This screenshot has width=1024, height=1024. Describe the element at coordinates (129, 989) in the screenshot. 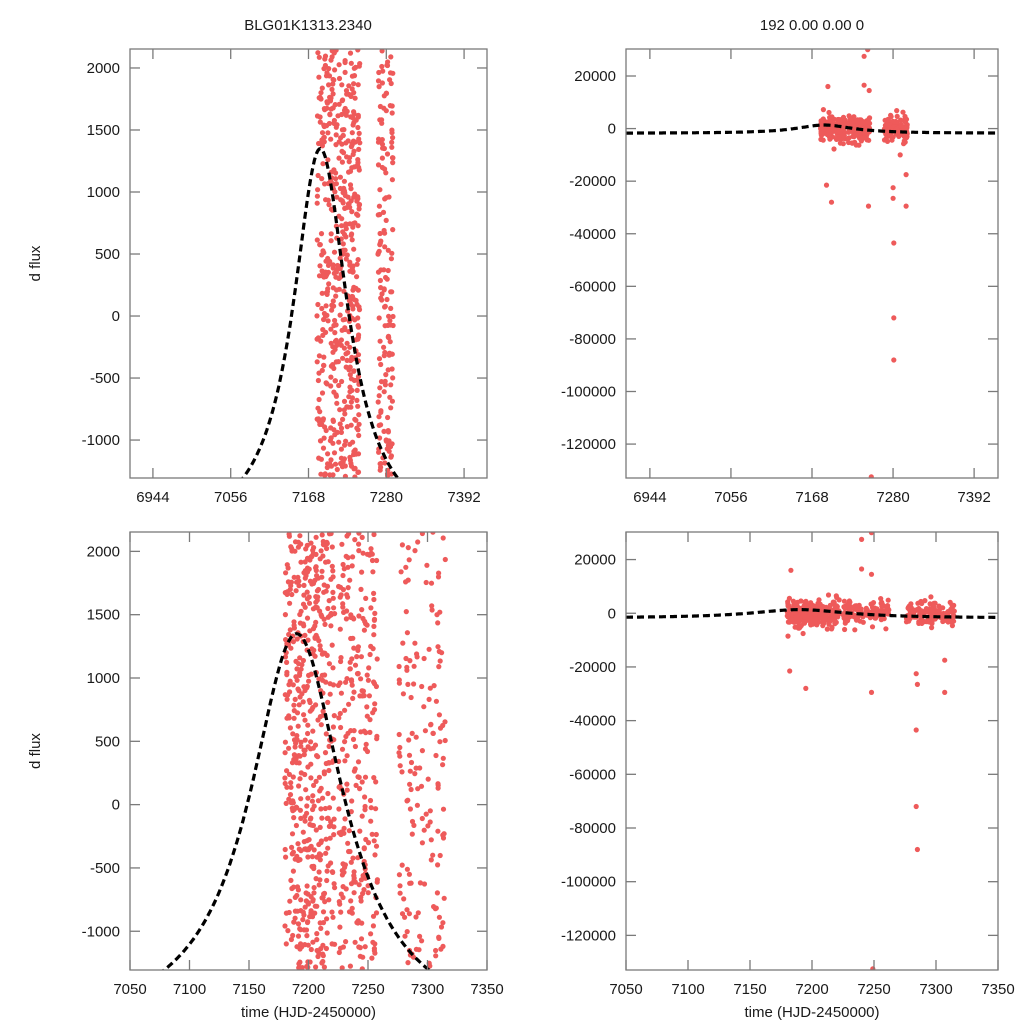

I see `x-tick-label: 7050` at that location.